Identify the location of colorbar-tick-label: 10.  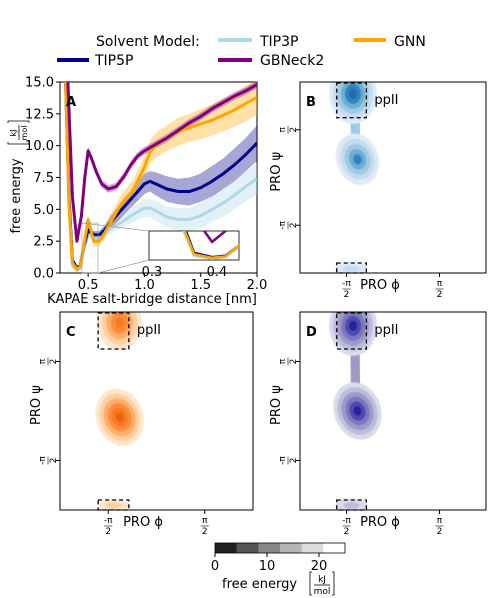
(267, 566).